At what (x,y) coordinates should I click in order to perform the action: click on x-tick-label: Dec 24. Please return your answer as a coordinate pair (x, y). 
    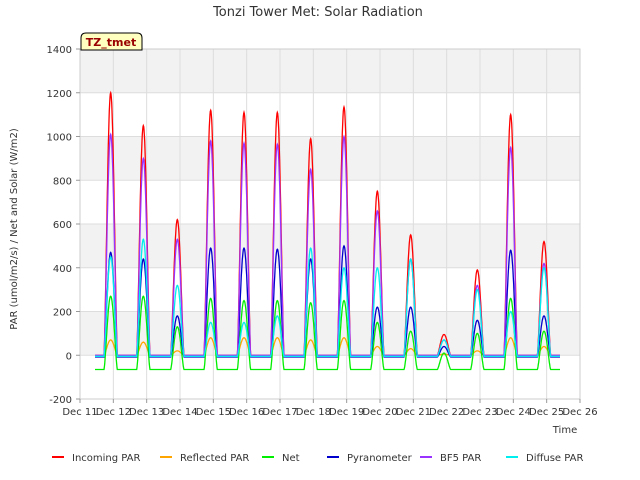
    Looking at the image, I should click on (513, 412).